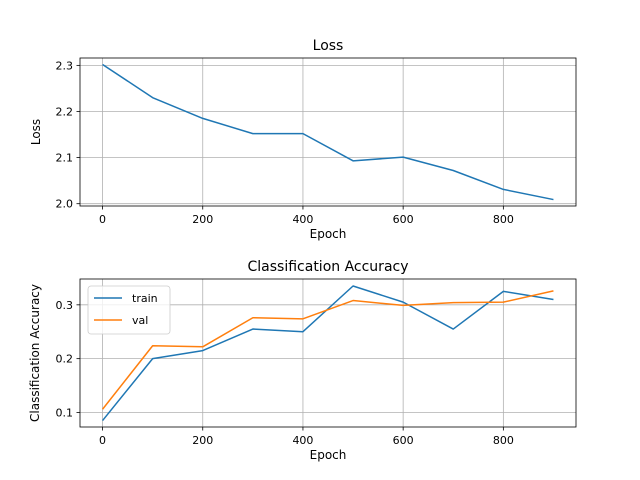  What do you see at coordinates (145, 298) in the screenshot?
I see `legend-label-train: train` at bounding box center [145, 298].